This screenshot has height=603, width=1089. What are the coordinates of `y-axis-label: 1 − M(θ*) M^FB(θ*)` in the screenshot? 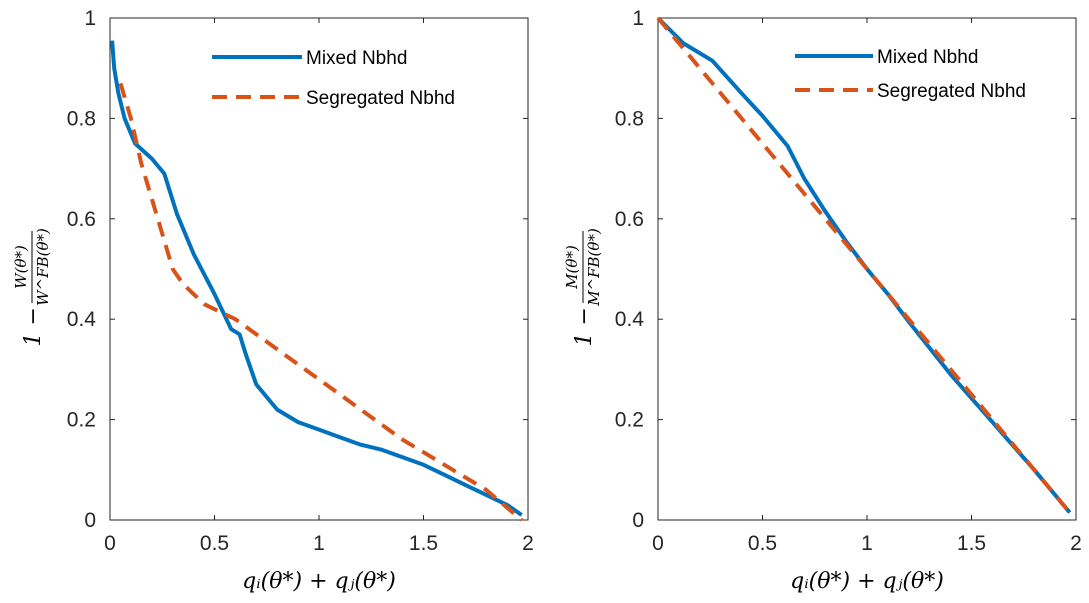 It's located at (583, 287).